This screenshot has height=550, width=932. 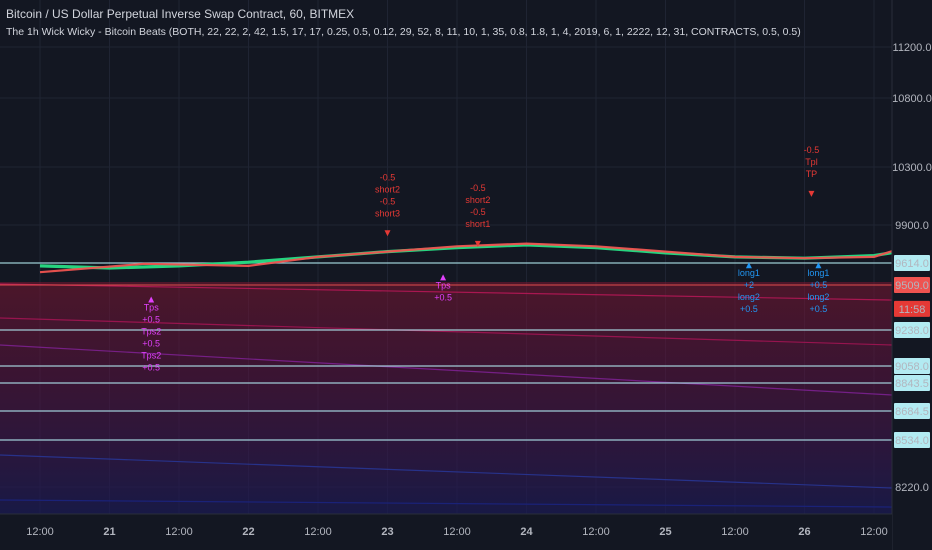 What do you see at coordinates (665, 532) in the screenshot?
I see `x-tick-label: 25` at bounding box center [665, 532].